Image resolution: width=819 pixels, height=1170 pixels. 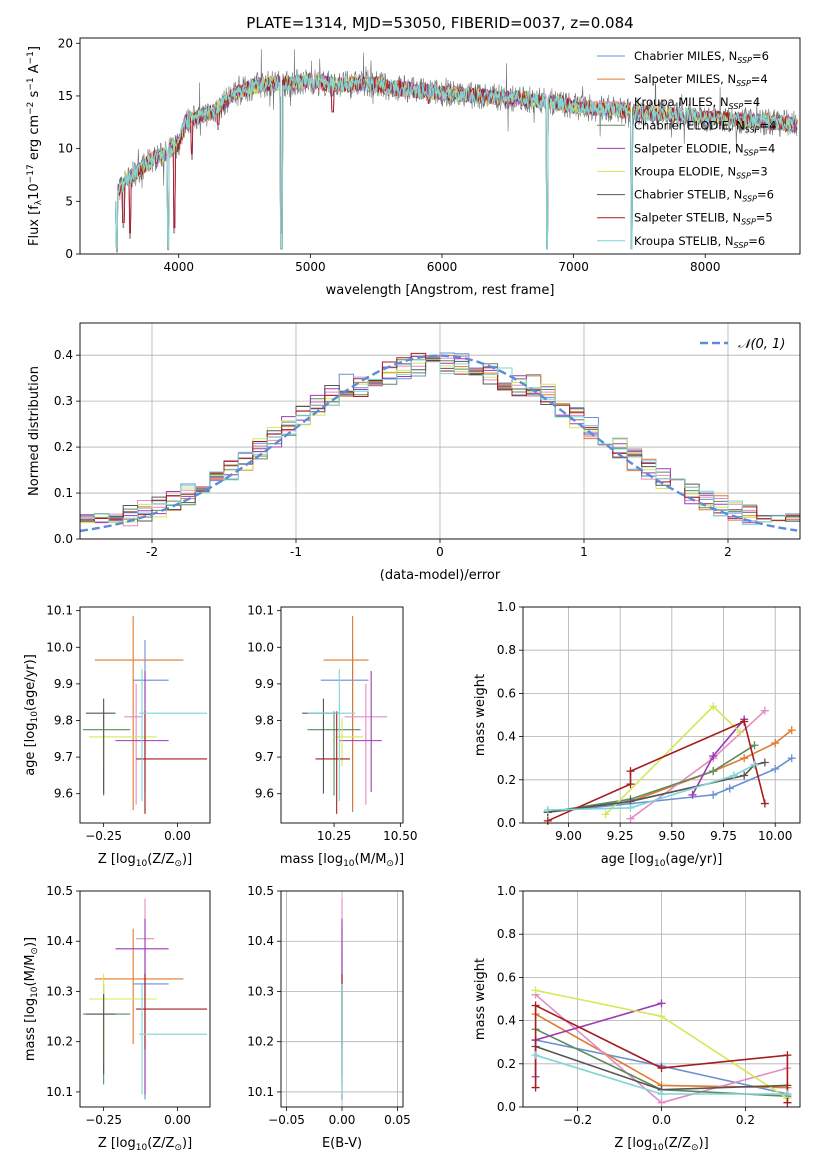 What do you see at coordinates (761, 344) in the screenshot?
I see `legend-label-gaussian: 𝒩(0, 1)` at bounding box center [761, 344].